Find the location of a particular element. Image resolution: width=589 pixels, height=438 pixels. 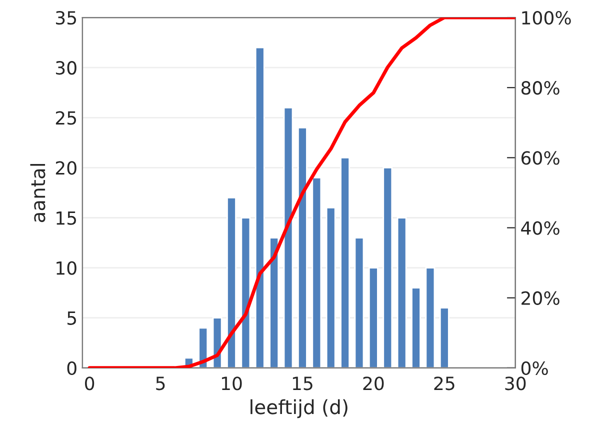

y2-tick-label: 40% is located at coordinates (540, 228).